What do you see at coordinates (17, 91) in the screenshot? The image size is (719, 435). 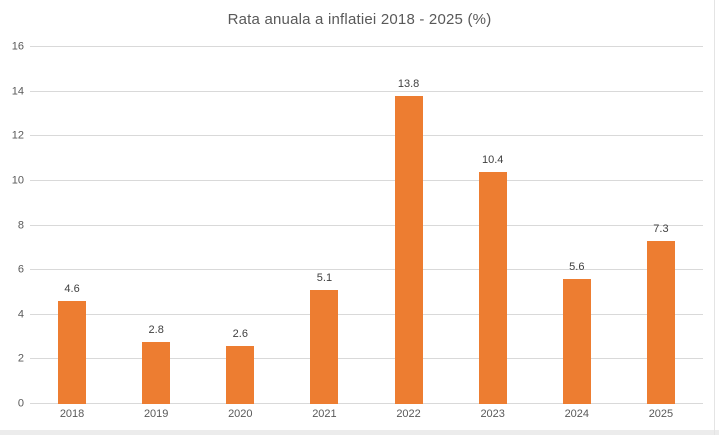 I see `y-tick-label: 14` at bounding box center [17, 91].